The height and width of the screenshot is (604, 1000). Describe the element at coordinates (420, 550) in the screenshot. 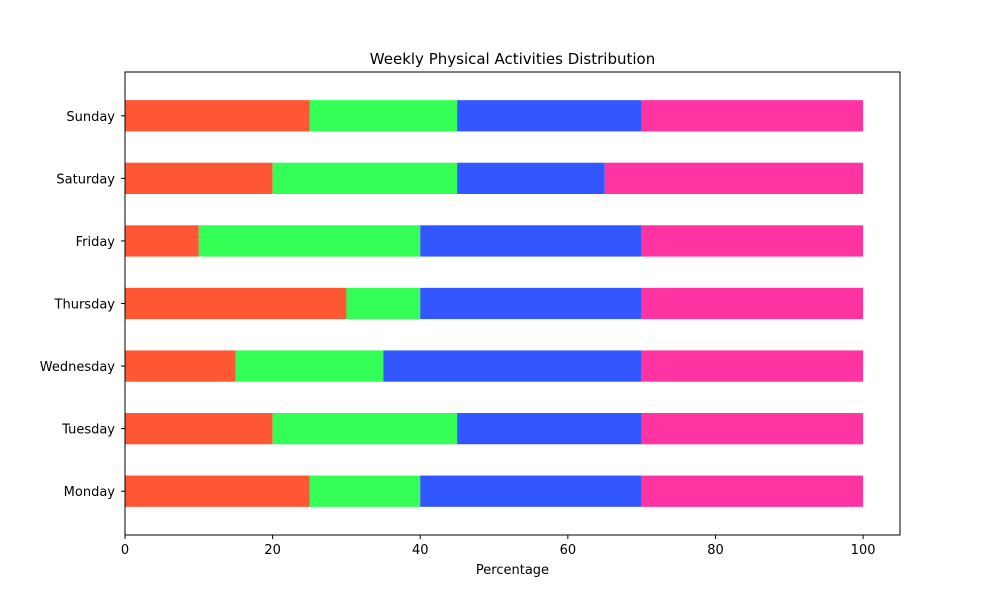

I see `x-tick-label-40: 40` at that location.